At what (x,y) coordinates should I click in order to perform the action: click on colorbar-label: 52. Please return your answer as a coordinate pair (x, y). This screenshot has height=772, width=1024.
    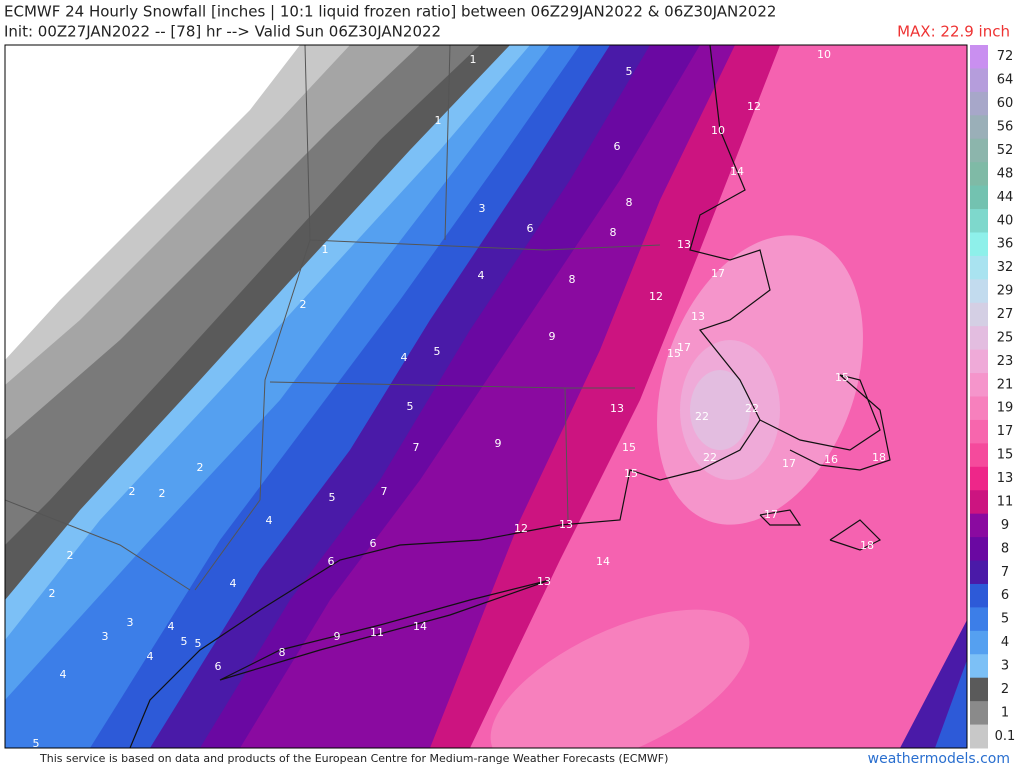
    Looking at the image, I should click on (1005, 150).